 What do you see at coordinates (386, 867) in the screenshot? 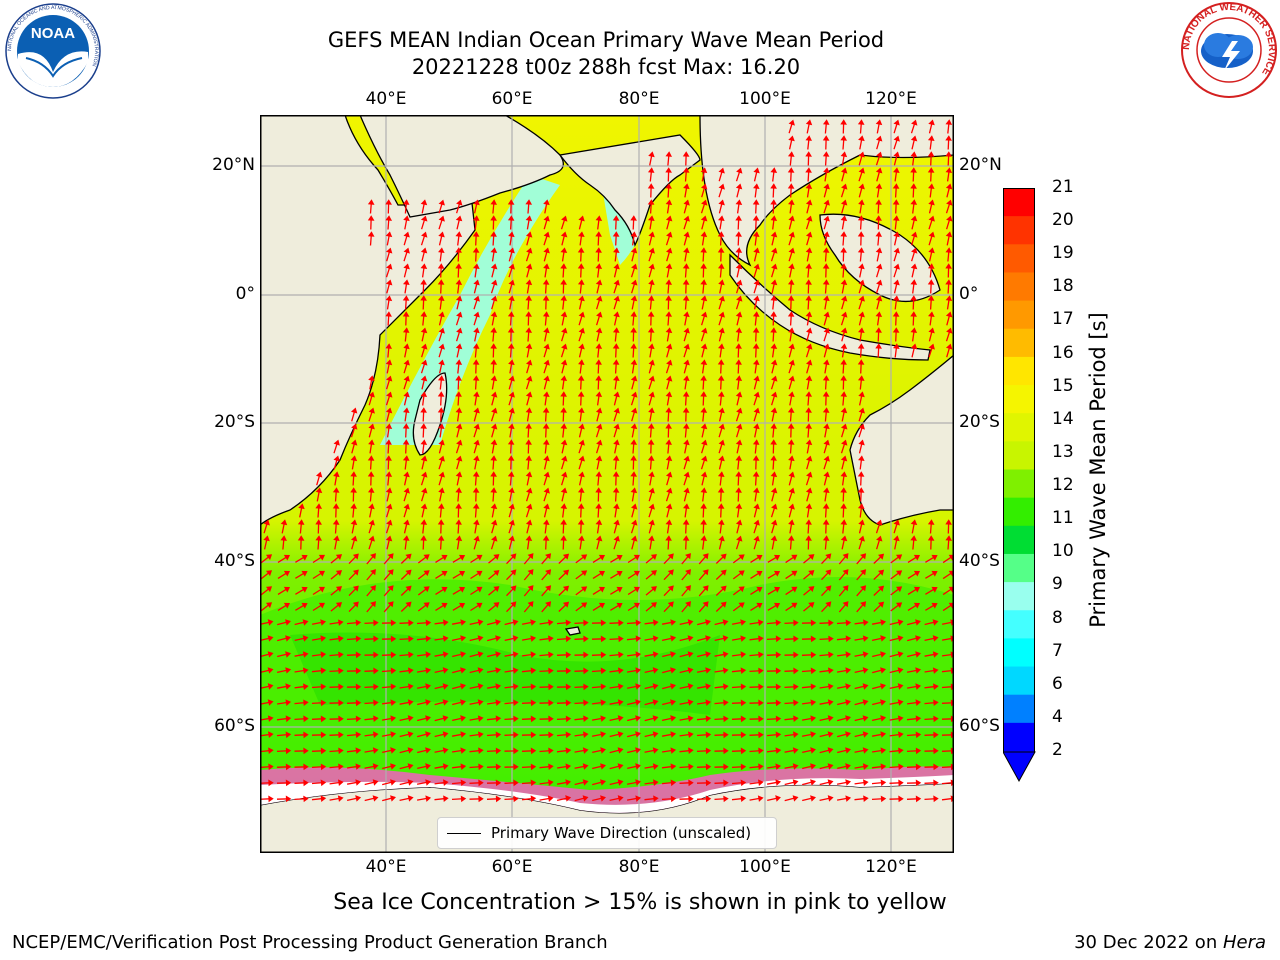
I see `bottom-lon-tick: 40°E` at bounding box center [386, 867].